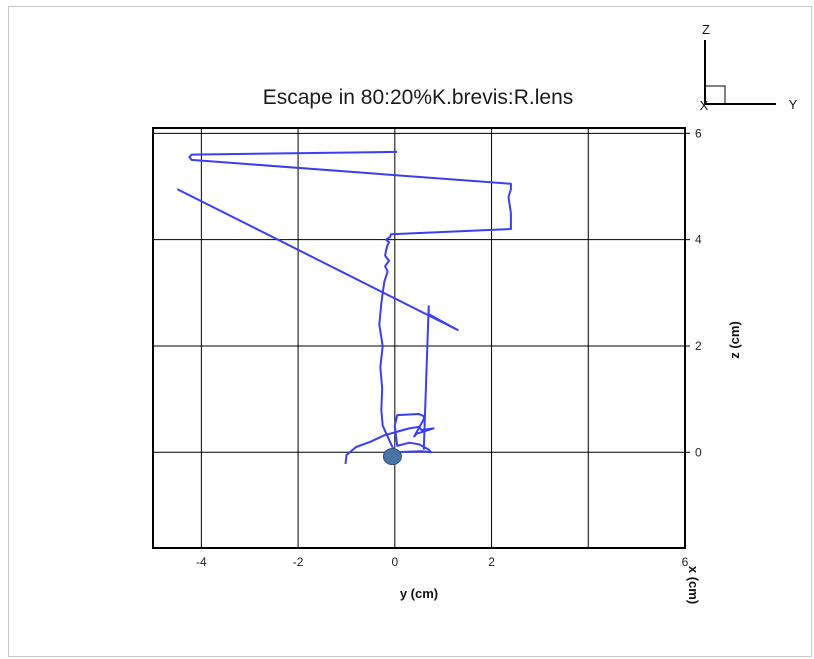  What do you see at coordinates (693, 585) in the screenshot?
I see `third-axis-label: x (cm)` at bounding box center [693, 585].